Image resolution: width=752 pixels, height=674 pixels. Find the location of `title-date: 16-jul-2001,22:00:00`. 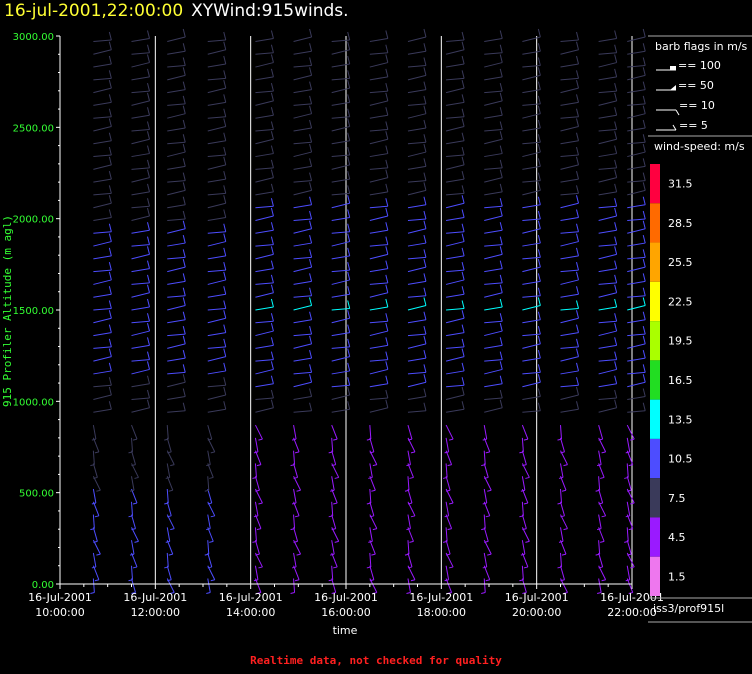

title-date: 16-jul-2001,22:00:00 is located at coordinates (94, 11).